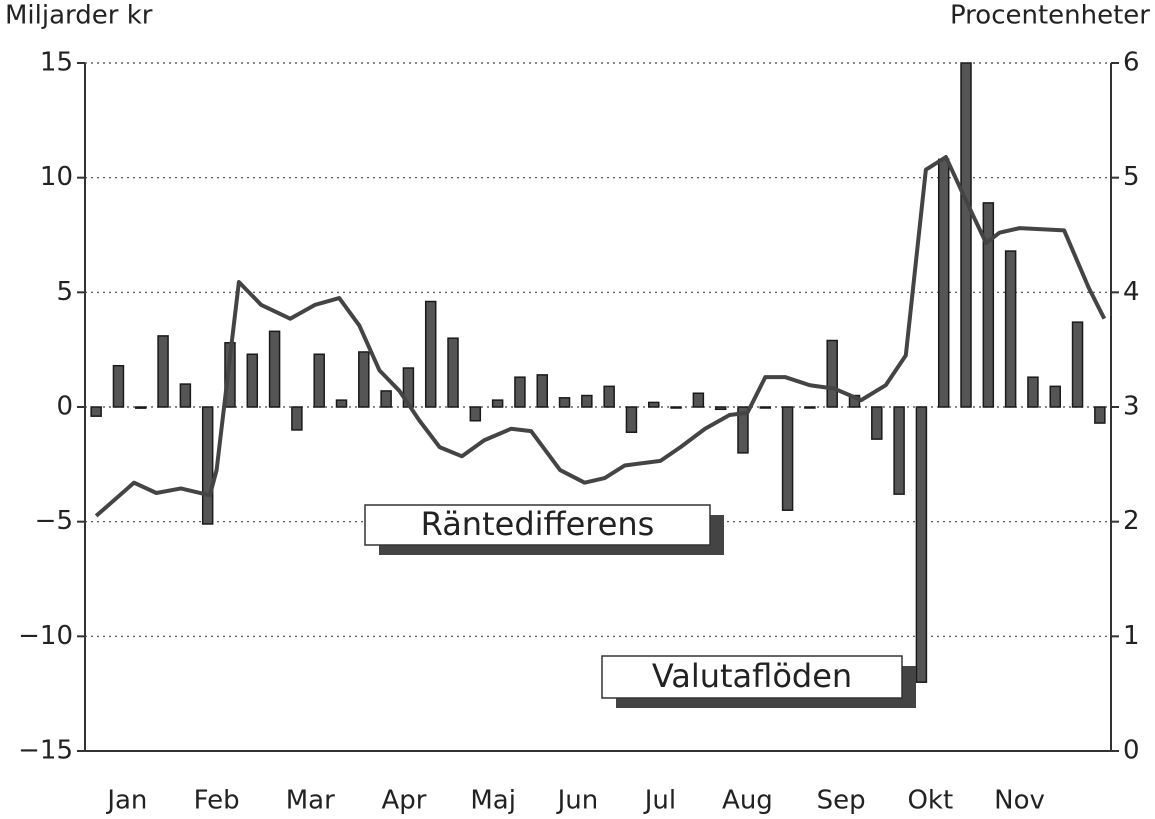 Image resolution: width=1155 pixels, height=819 pixels. I want to click on y2-tick-label: 5, so click(1131, 177).